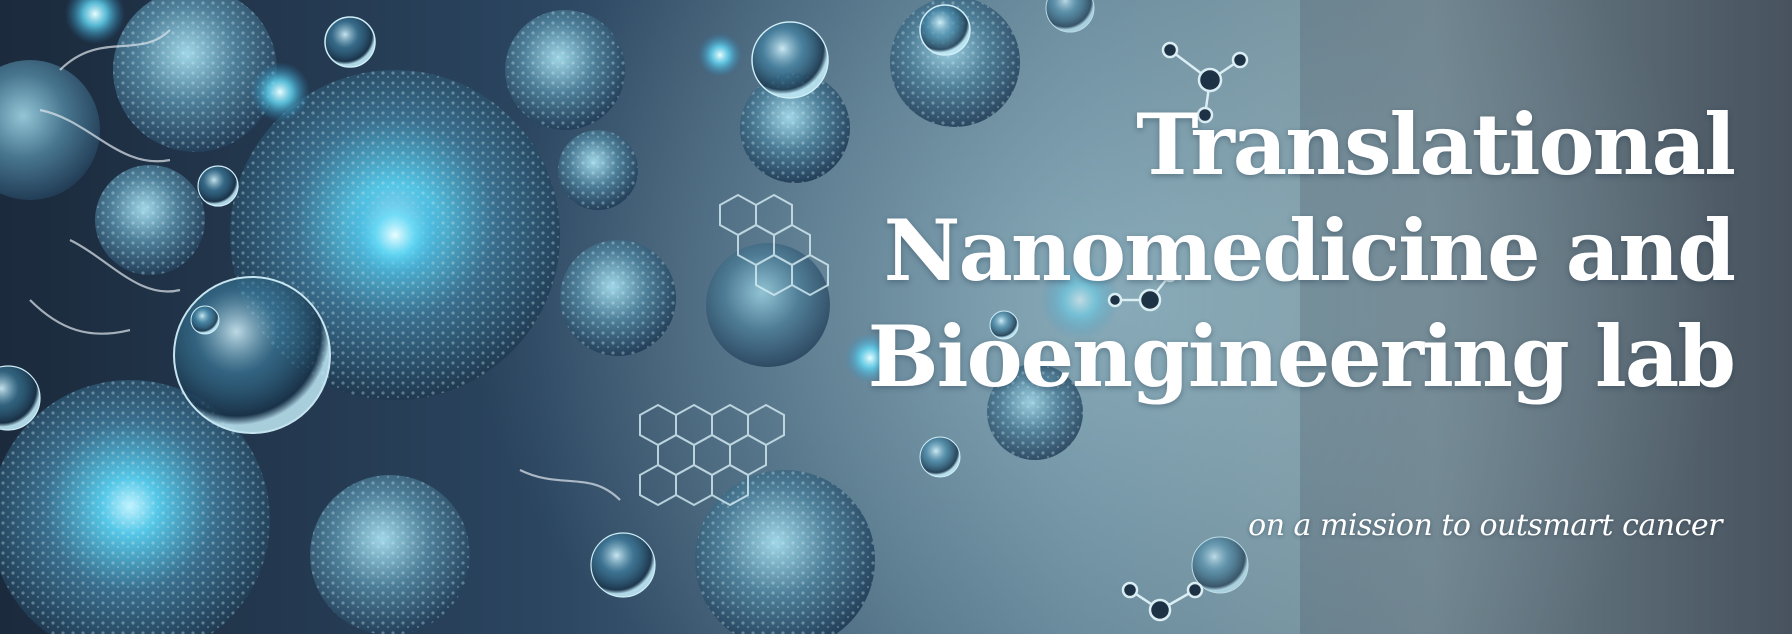  What do you see at coordinates (1178, 331) in the screenshot?
I see `molecule-structures` at bounding box center [1178, 331].